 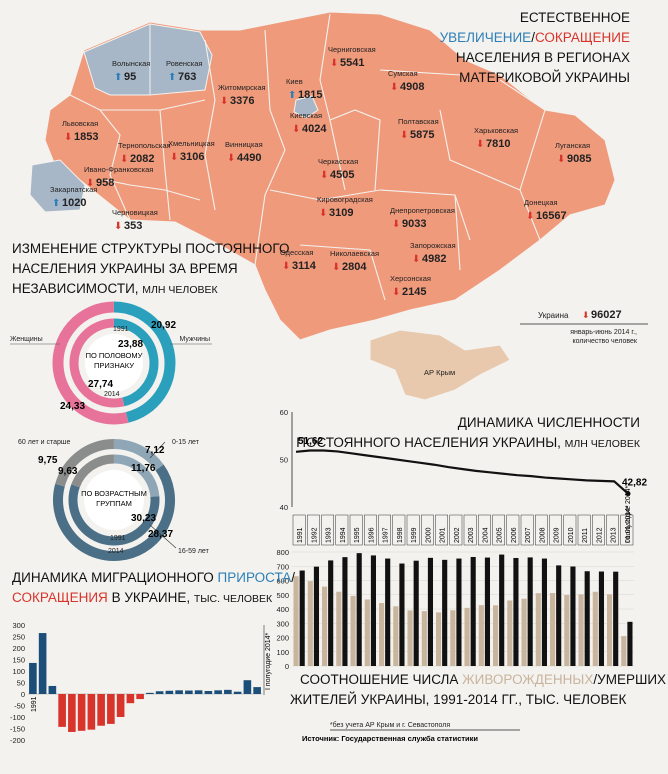 What do you see at coordinates (412, 87) in the screenshot?
I see `region-value: 4908` at bounding box center [412, 87].